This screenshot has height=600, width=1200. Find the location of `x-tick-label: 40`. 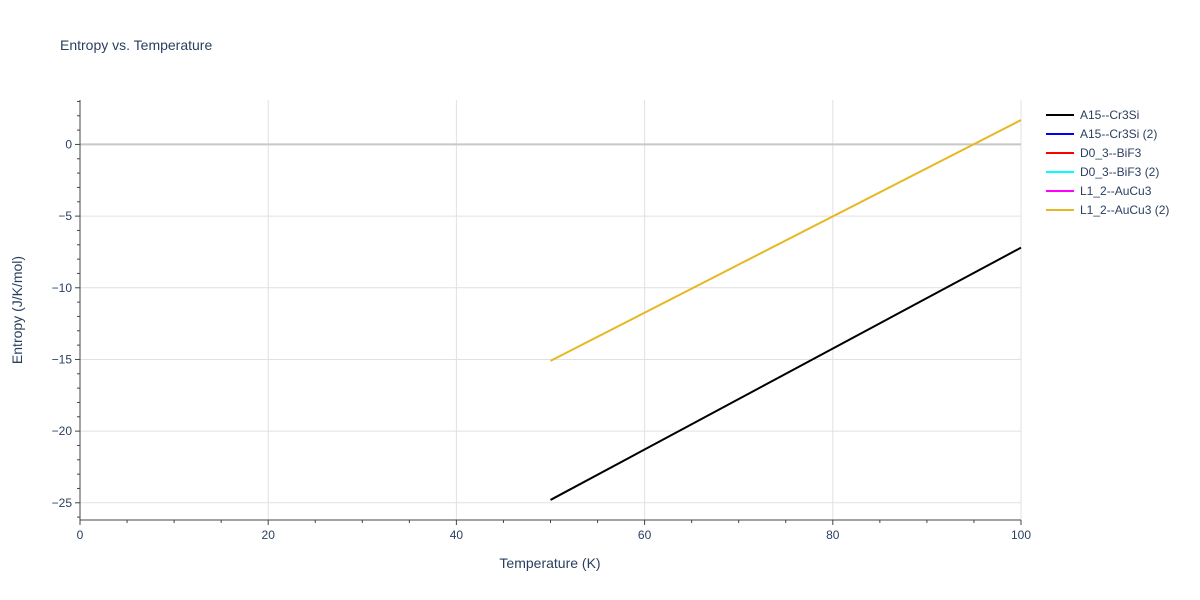

x-tick-label: 40 is located at coordinates (457, 535).